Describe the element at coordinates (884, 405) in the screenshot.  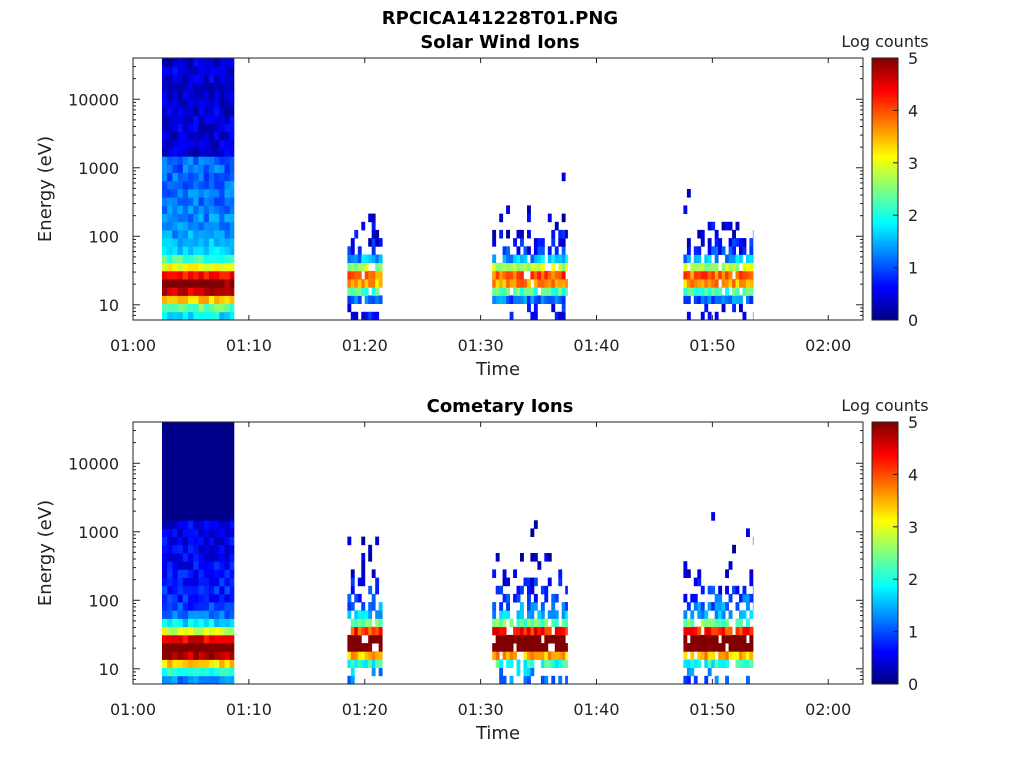
I see `colorbar-label: Log counts` at that location.